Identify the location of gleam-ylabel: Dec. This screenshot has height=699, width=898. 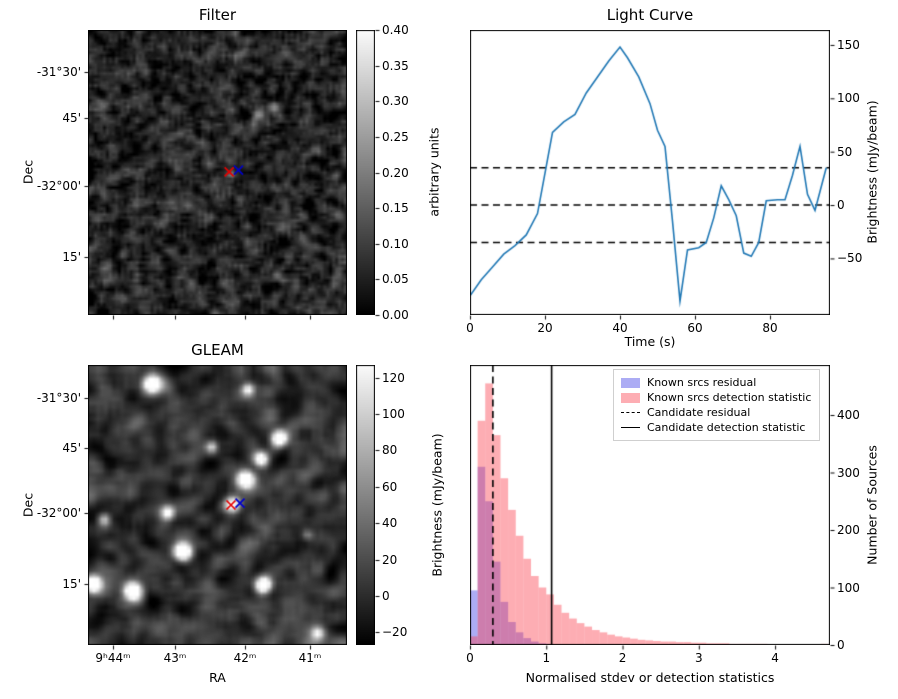
(28, 505).